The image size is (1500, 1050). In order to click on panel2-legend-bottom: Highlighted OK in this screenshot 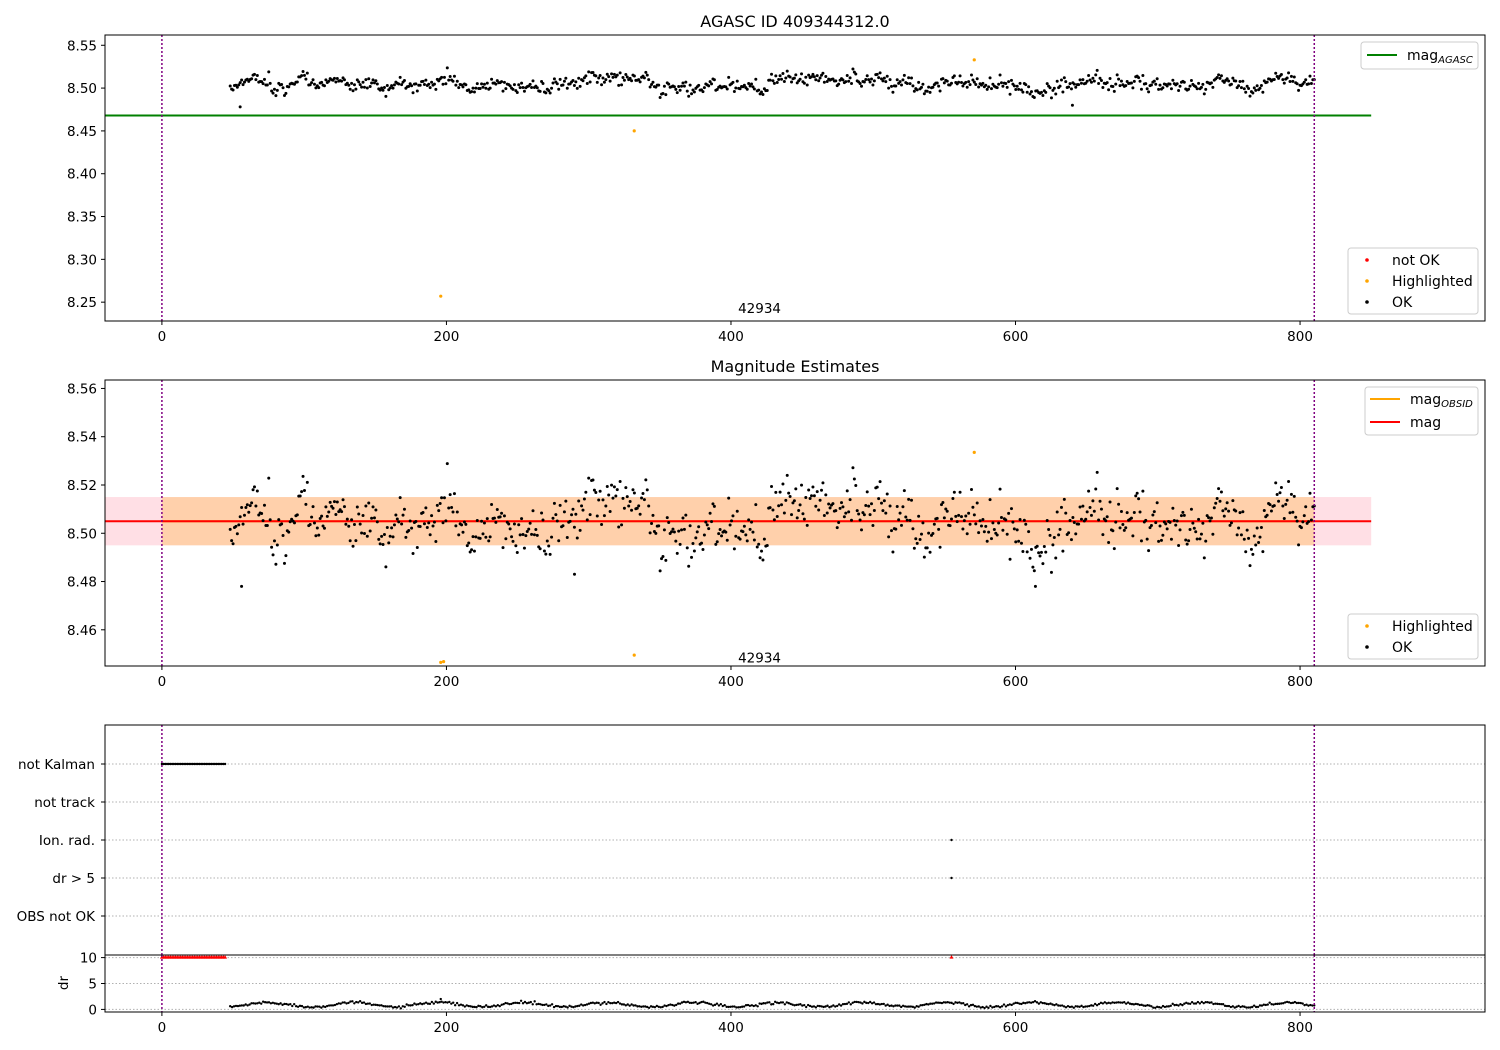, I will do `click(1413, 636)`.